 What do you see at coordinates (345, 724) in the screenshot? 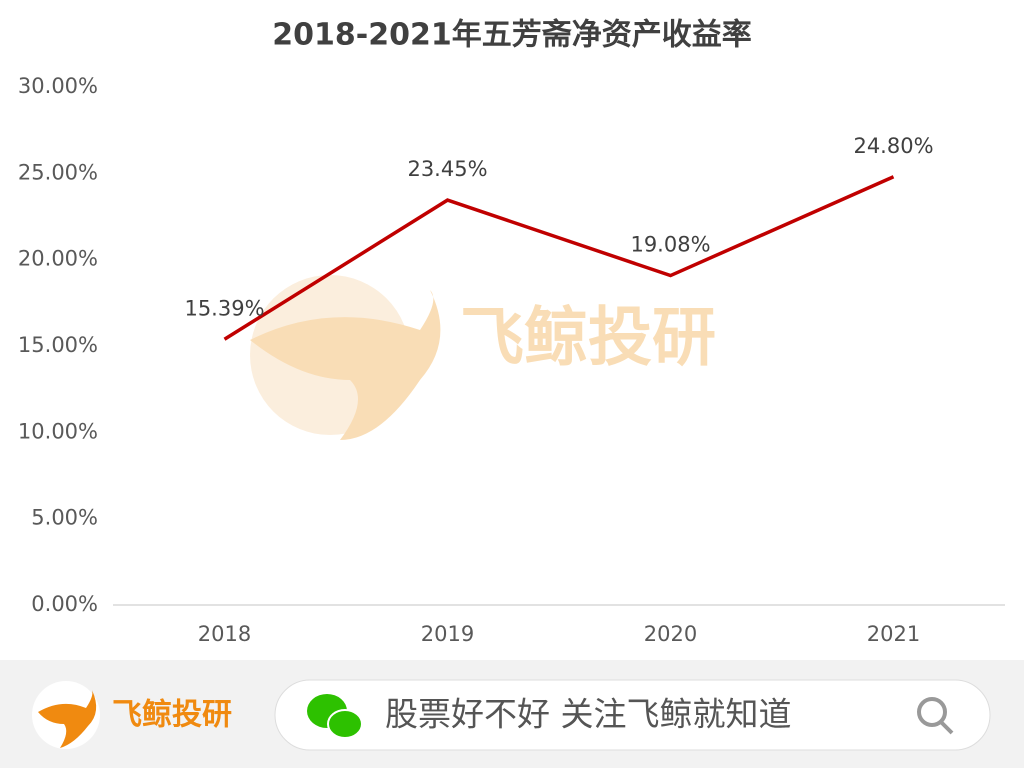
I see `wechat-icon` at bounding box center [345, 724].